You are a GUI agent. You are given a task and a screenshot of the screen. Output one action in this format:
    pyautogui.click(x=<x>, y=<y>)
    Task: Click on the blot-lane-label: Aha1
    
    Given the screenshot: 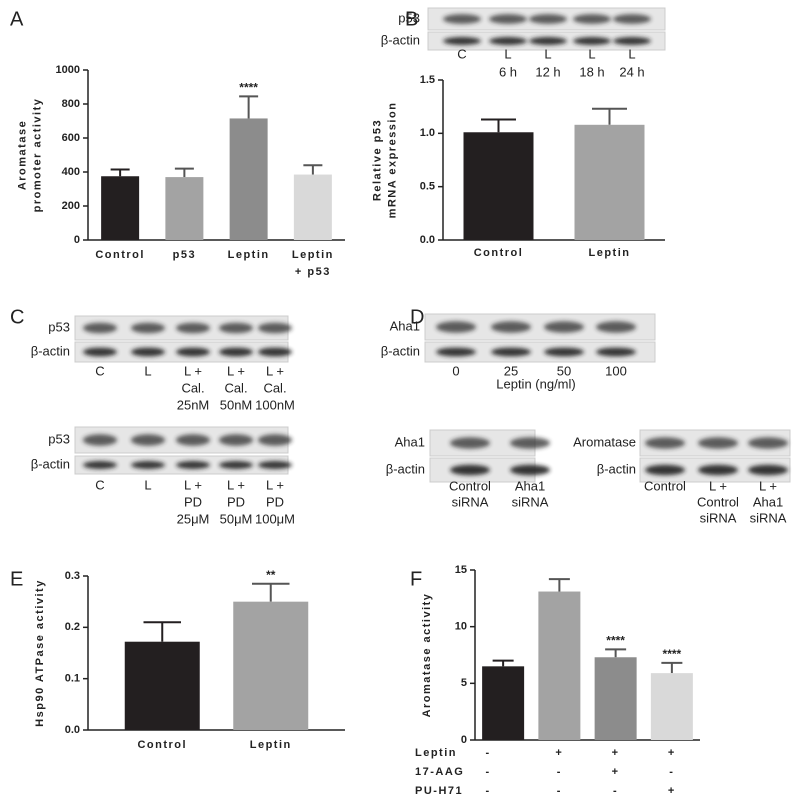 What is the action you would take?
    pyautogui.click(x=530, y=485)
    